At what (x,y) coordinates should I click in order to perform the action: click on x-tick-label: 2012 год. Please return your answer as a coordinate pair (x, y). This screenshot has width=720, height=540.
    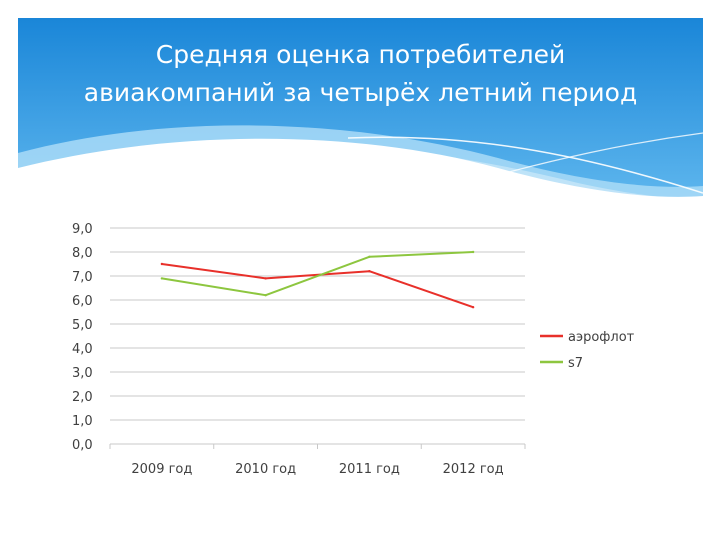
    Looking at the image, I should click on (473, 469).